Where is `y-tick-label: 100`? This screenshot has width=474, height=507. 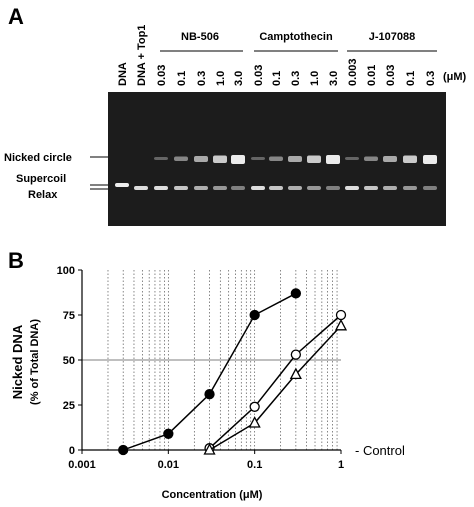 y-tick-label: 100 is located at coordinates (66, 271).